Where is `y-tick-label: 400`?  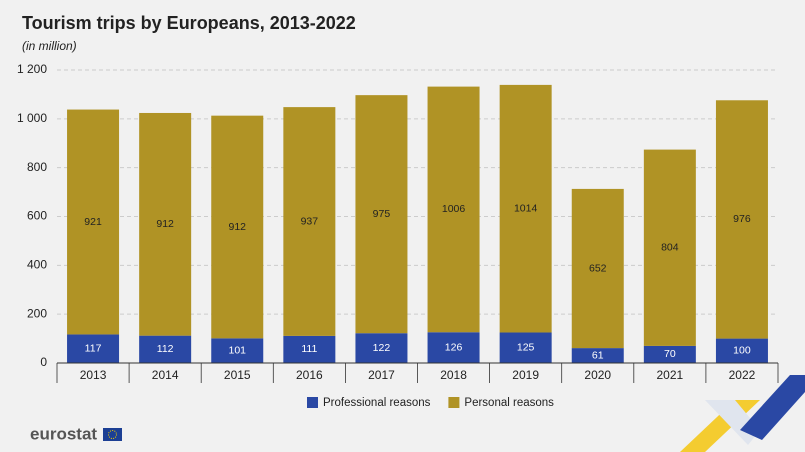 y-tick-label: 400 is located at coordinates (37, 265).